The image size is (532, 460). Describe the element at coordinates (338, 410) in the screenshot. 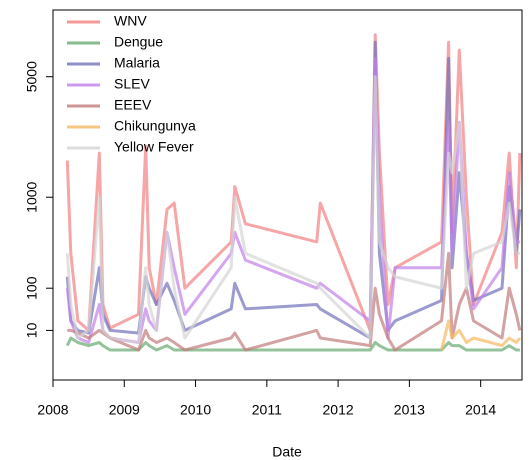

I see `x-tick-label: 2012` at that location.